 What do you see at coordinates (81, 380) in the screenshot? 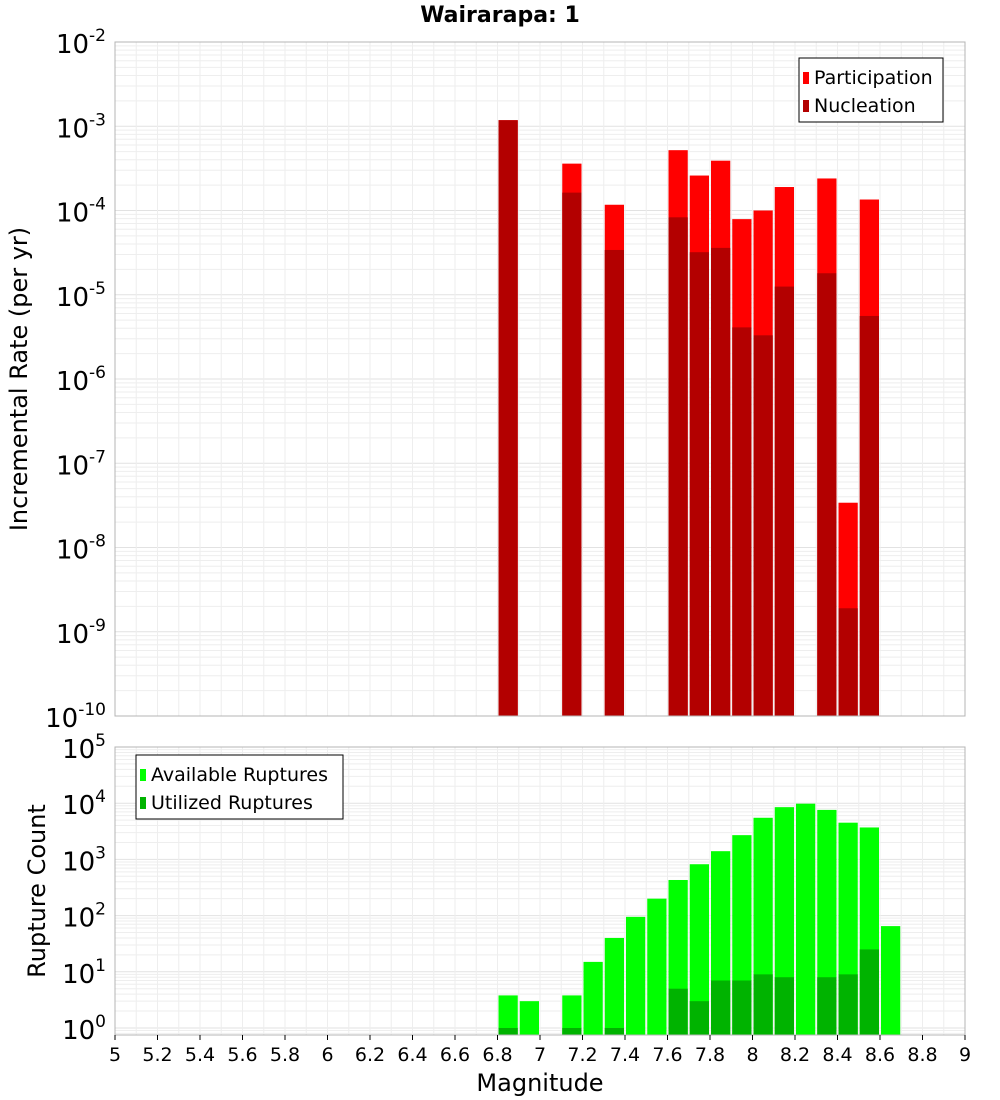
I see `top-y-tick-label: 10⁻⁶` at bounding box center [81, 380].